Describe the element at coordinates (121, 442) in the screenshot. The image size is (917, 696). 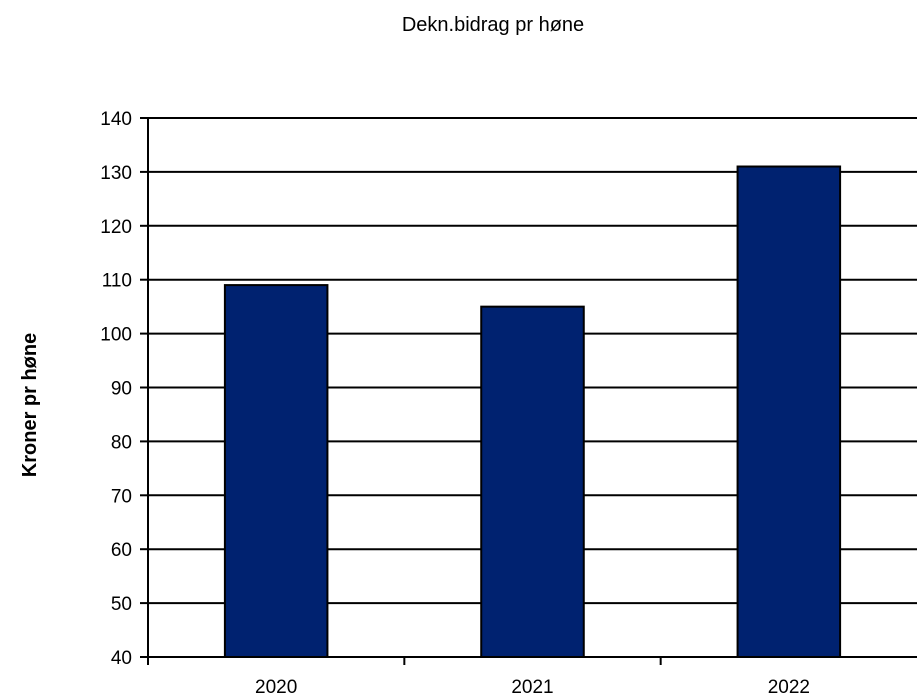
I see `y-tick-label: 80` at that location.